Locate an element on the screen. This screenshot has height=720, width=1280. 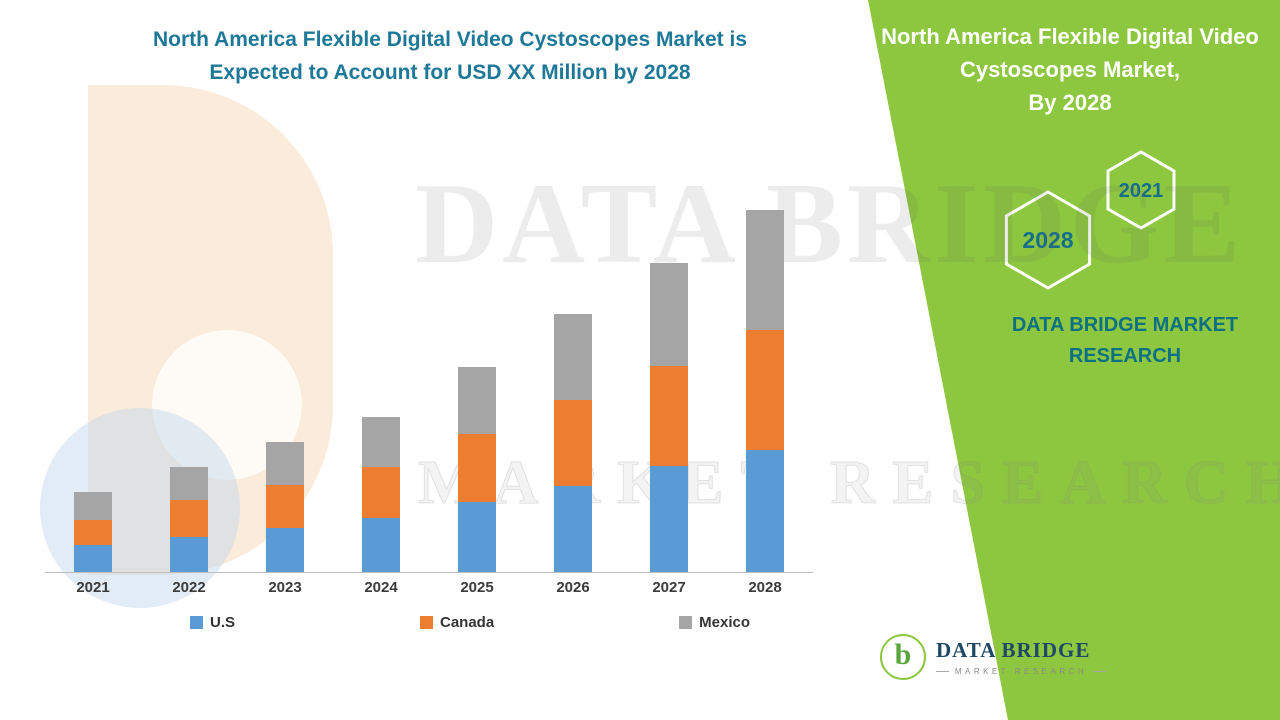
bar-segment-mexico-2023 is located at coordinates (285, 463).